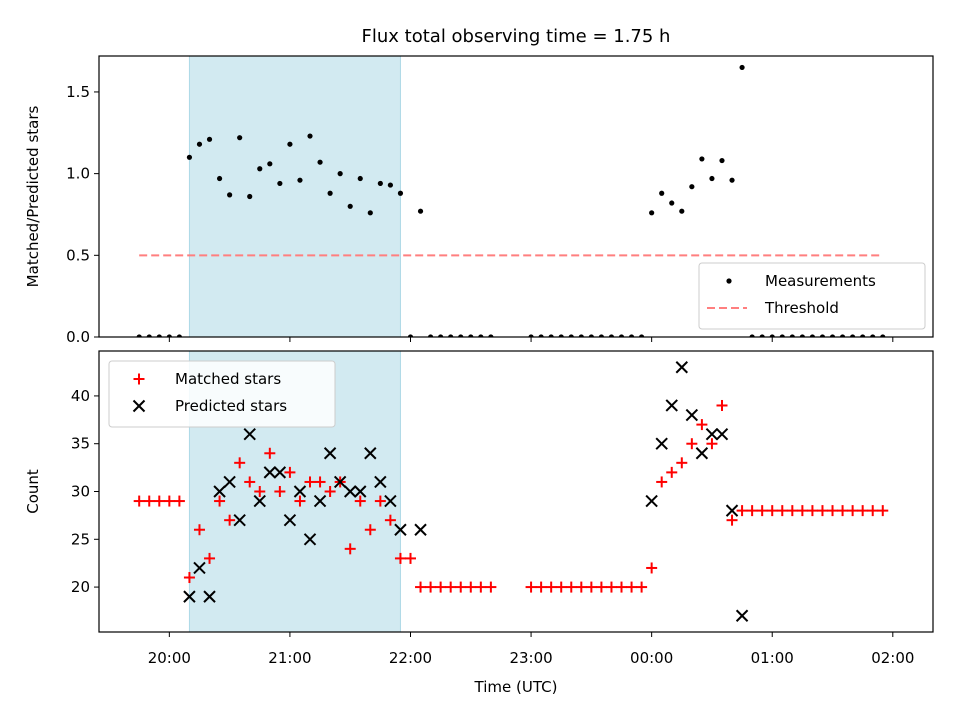  What do you see at coordinates (33, 491) in the screenshot?
I see `bottom-y-axis-label: Count` at bounding box center [33, 491].